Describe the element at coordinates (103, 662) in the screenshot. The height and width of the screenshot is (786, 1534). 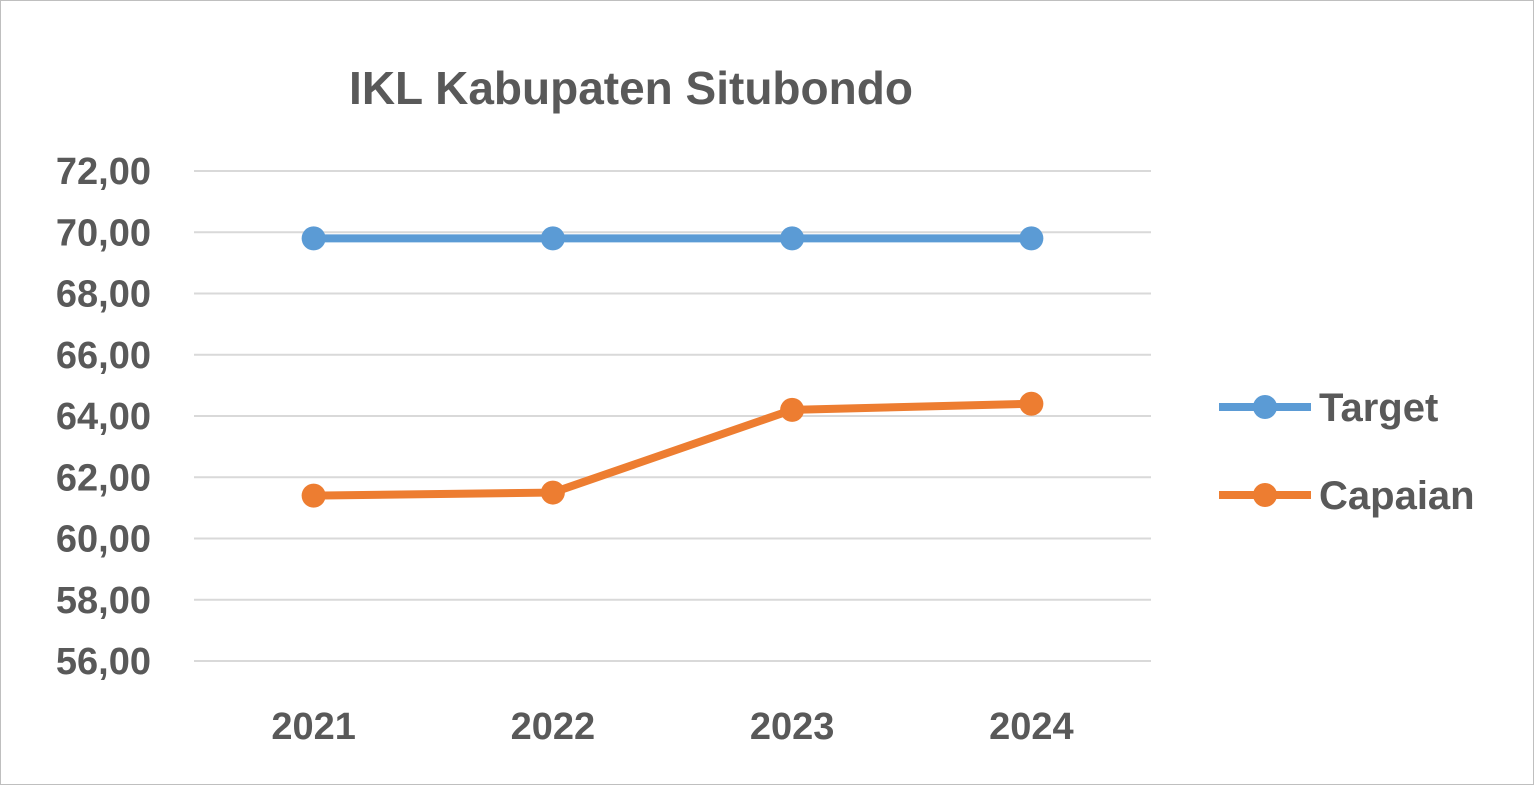
I see `y-tick-label: 56,00` at that location.